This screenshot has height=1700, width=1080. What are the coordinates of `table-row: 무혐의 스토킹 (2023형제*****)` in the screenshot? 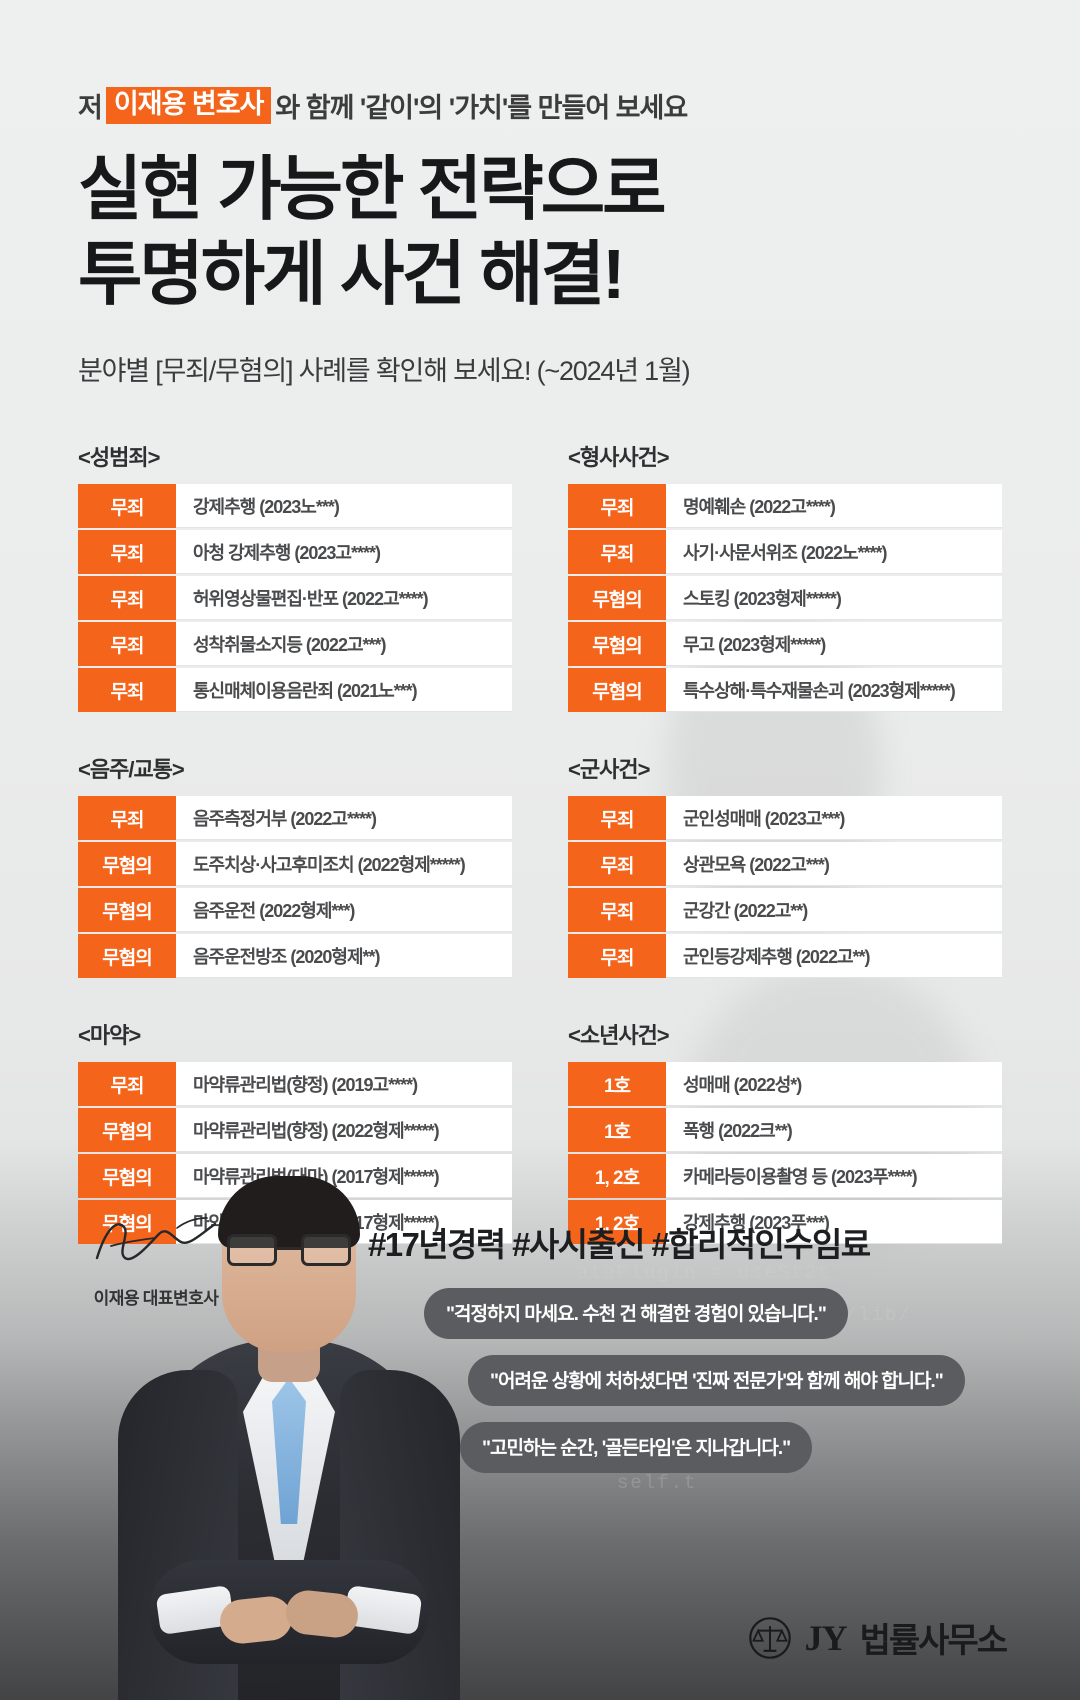 It's located at (785, 598).